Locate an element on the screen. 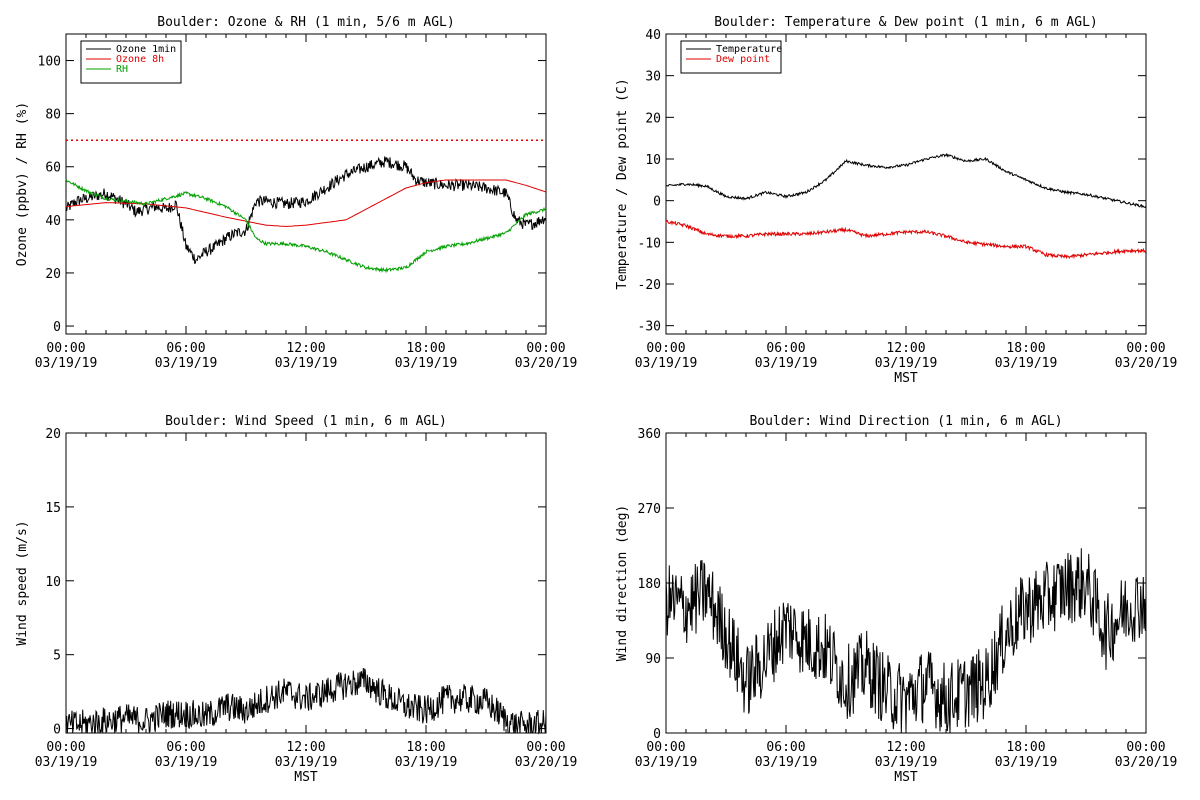 Image resolution: width=1200 pixels, height=800 pixels. y-tick-label: 15 is located at coordinates (53, 508).